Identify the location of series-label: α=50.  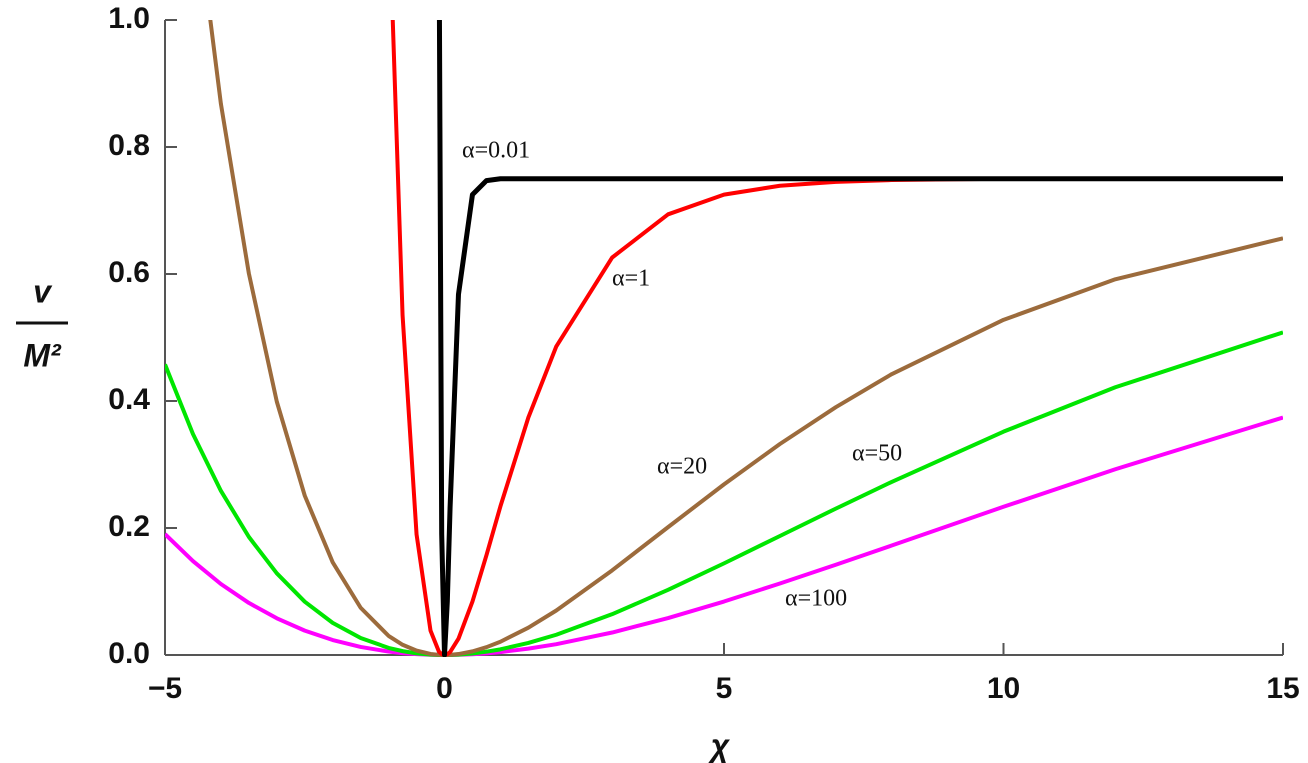
(877, 454).